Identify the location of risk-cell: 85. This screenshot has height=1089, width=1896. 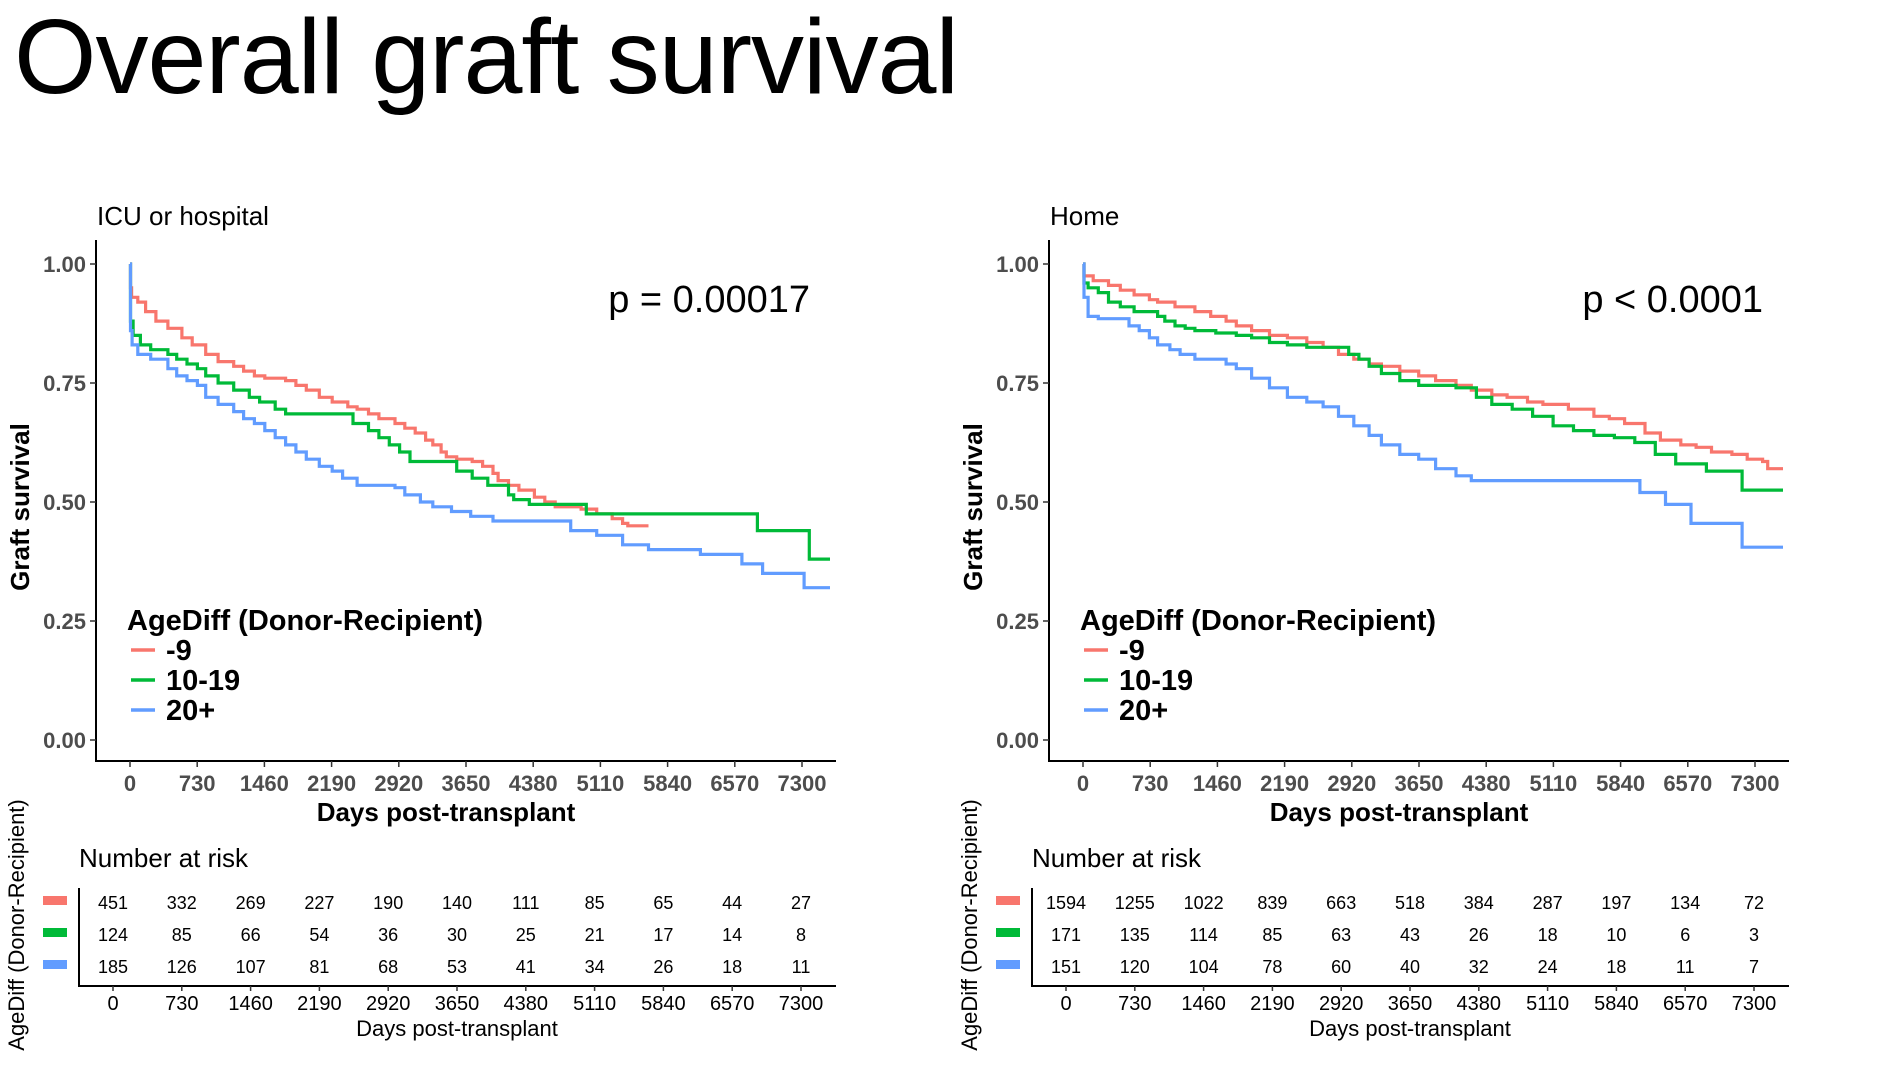
(1272, 935).